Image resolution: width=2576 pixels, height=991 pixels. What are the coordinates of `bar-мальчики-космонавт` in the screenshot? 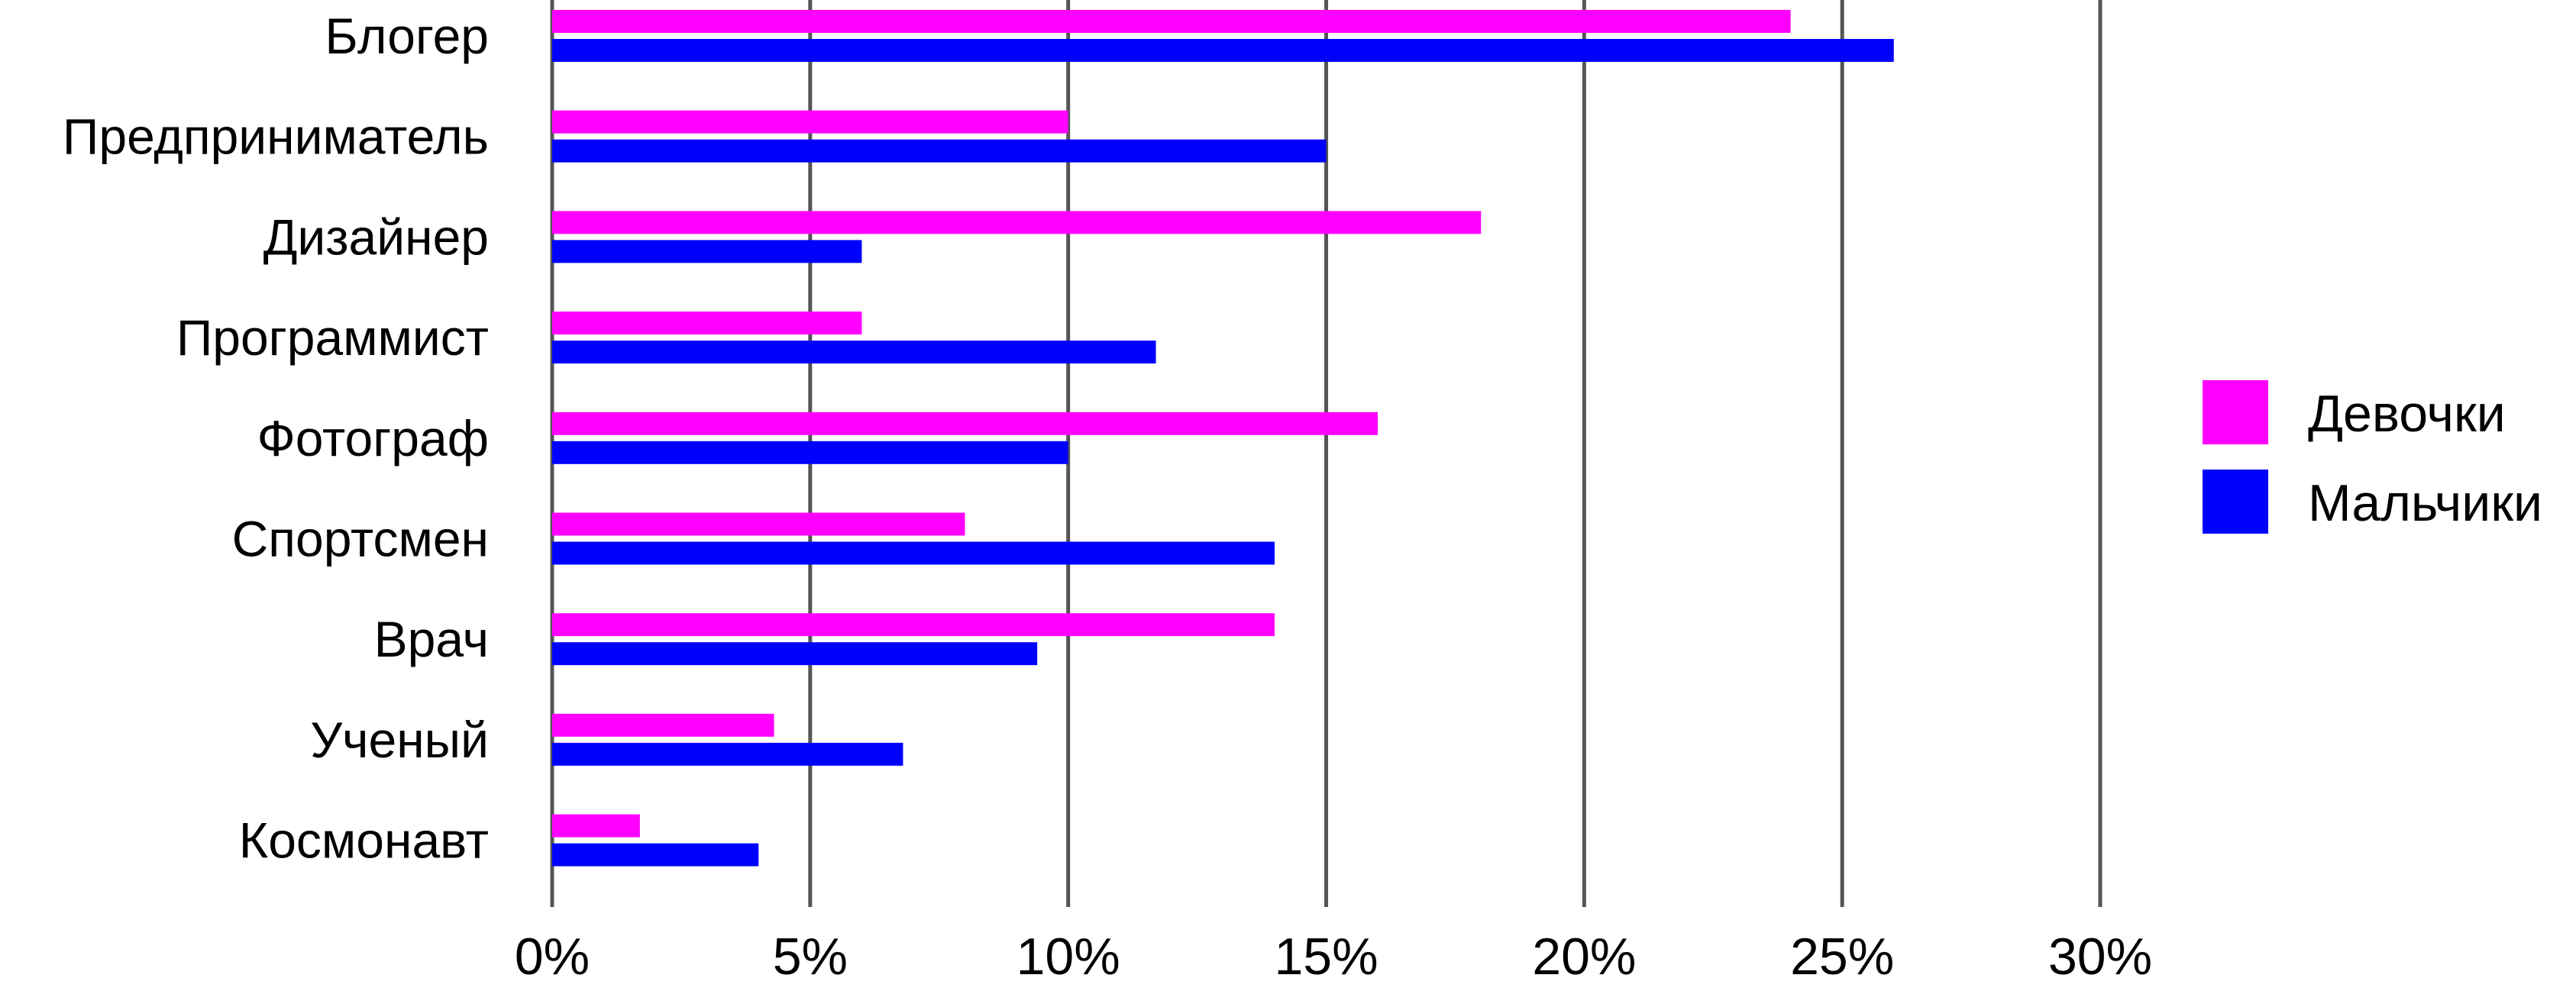 It's located at (655, 855).